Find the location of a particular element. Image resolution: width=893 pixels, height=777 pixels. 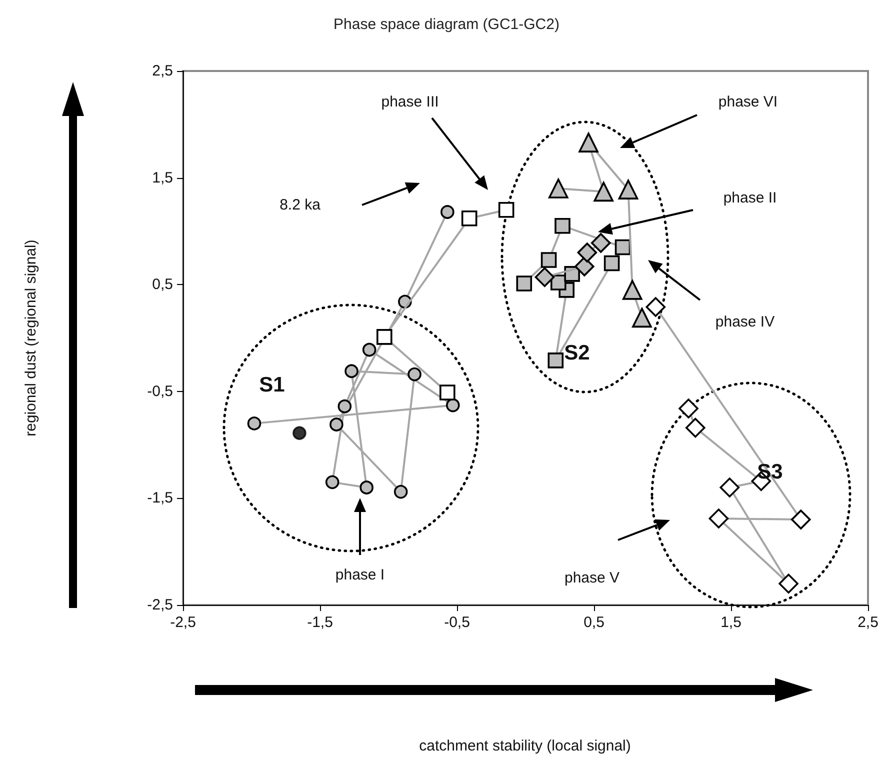

x-tick-label: -0,5 is located at coordinates (457, 622).